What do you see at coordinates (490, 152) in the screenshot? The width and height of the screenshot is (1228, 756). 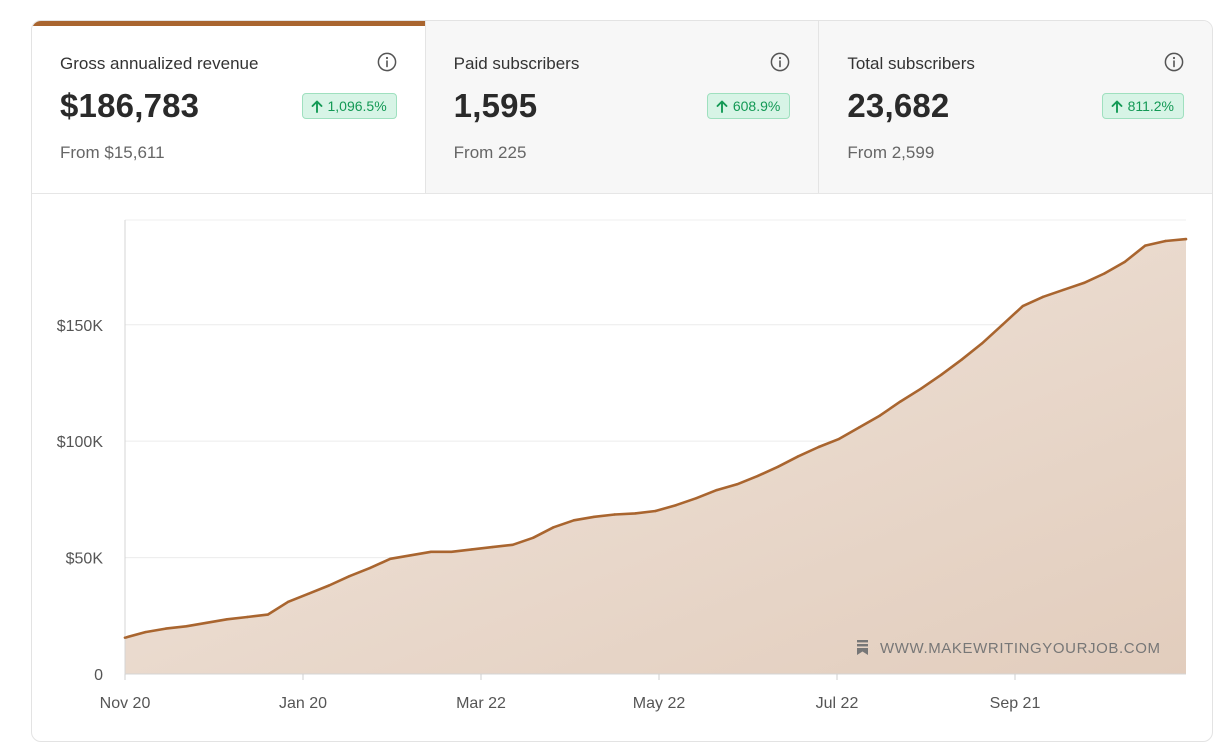 I see `stat-from: From 225` at bounding box center [490, 152].